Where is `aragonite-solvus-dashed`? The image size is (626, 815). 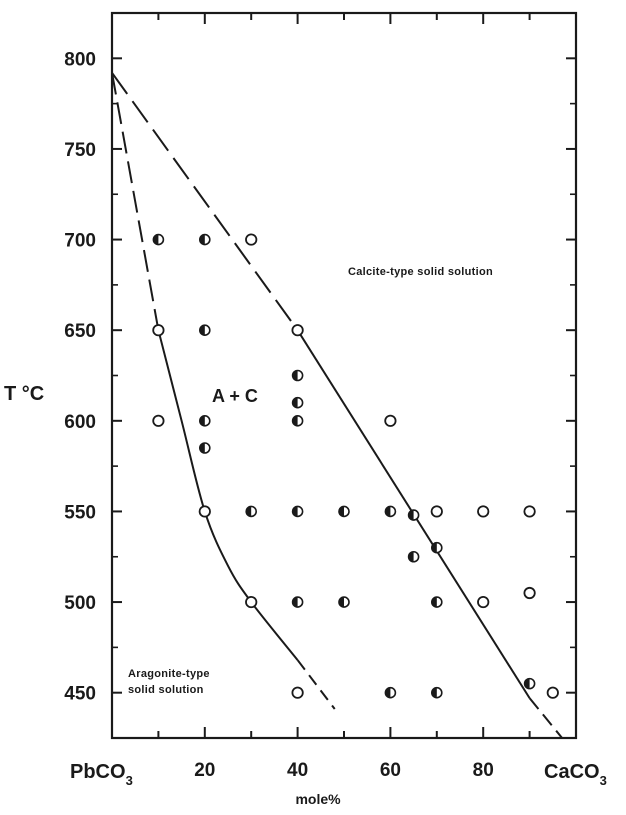 aragonite-solvus-dashed is located at coordinates (135, 201).